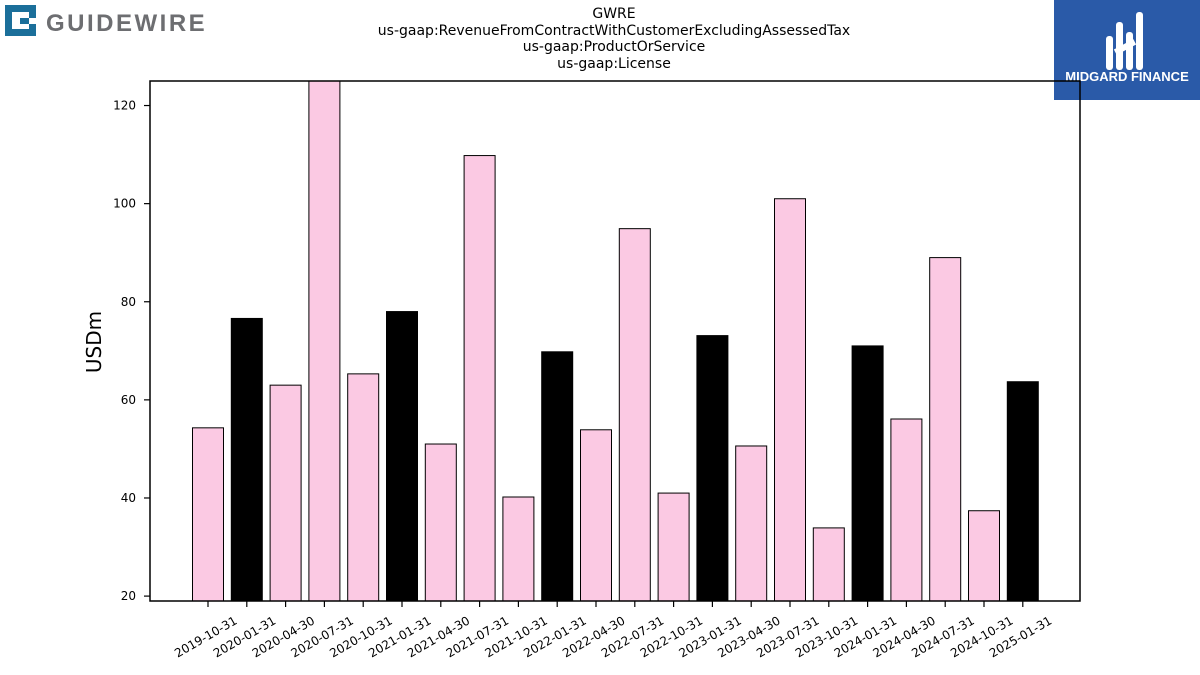  I want to click on y-tick-label: 20, so click(128, 596).